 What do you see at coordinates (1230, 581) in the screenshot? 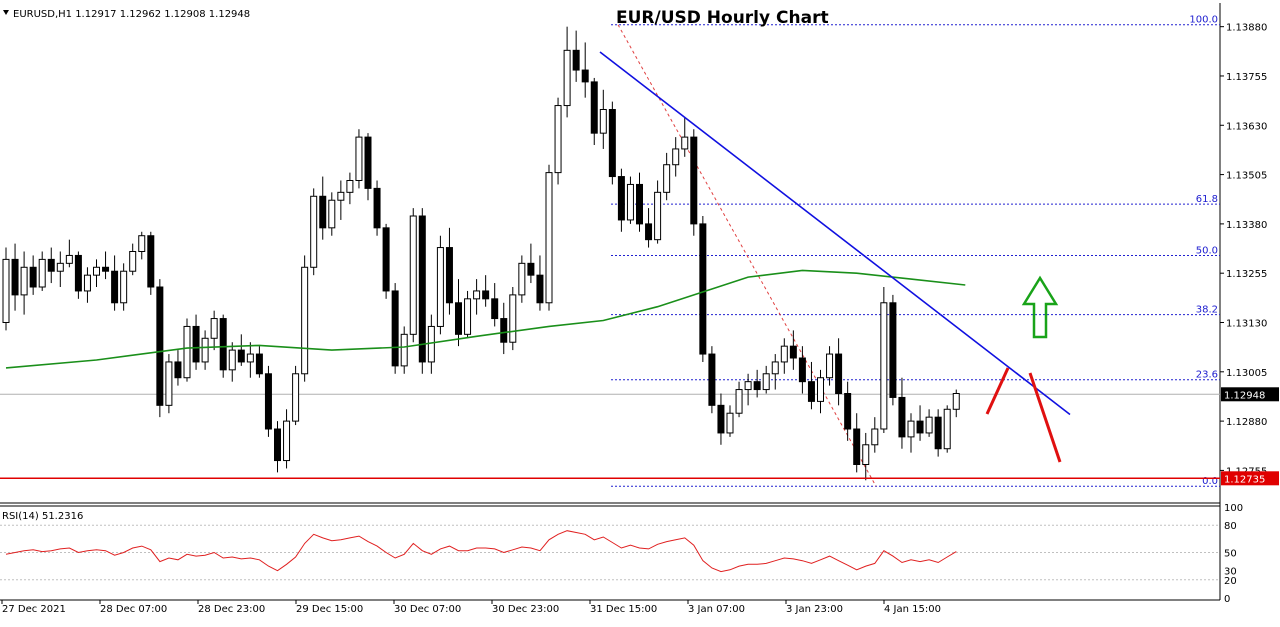
I see `rsi-tick-label: 20` at bounding box center [1230, 581].